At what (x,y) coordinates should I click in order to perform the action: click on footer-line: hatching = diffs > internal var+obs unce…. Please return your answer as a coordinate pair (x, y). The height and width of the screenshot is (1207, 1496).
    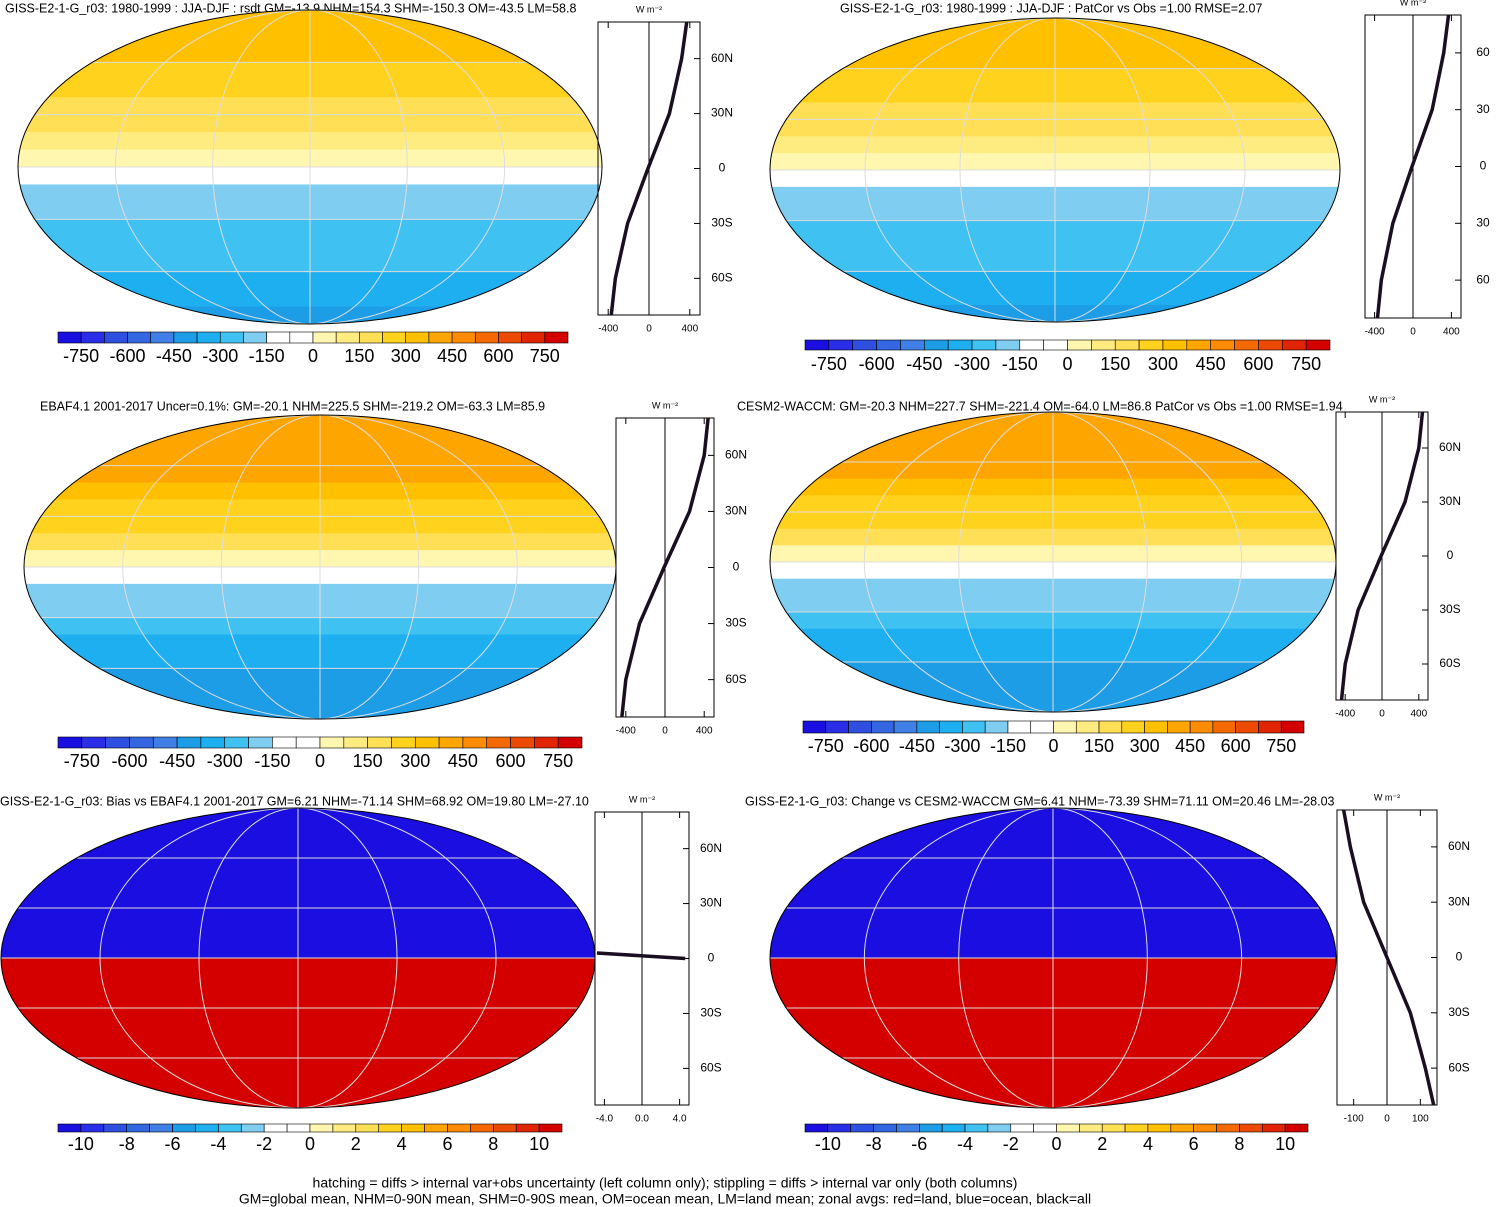
    Looking at the image, I should click on (665, 1183).